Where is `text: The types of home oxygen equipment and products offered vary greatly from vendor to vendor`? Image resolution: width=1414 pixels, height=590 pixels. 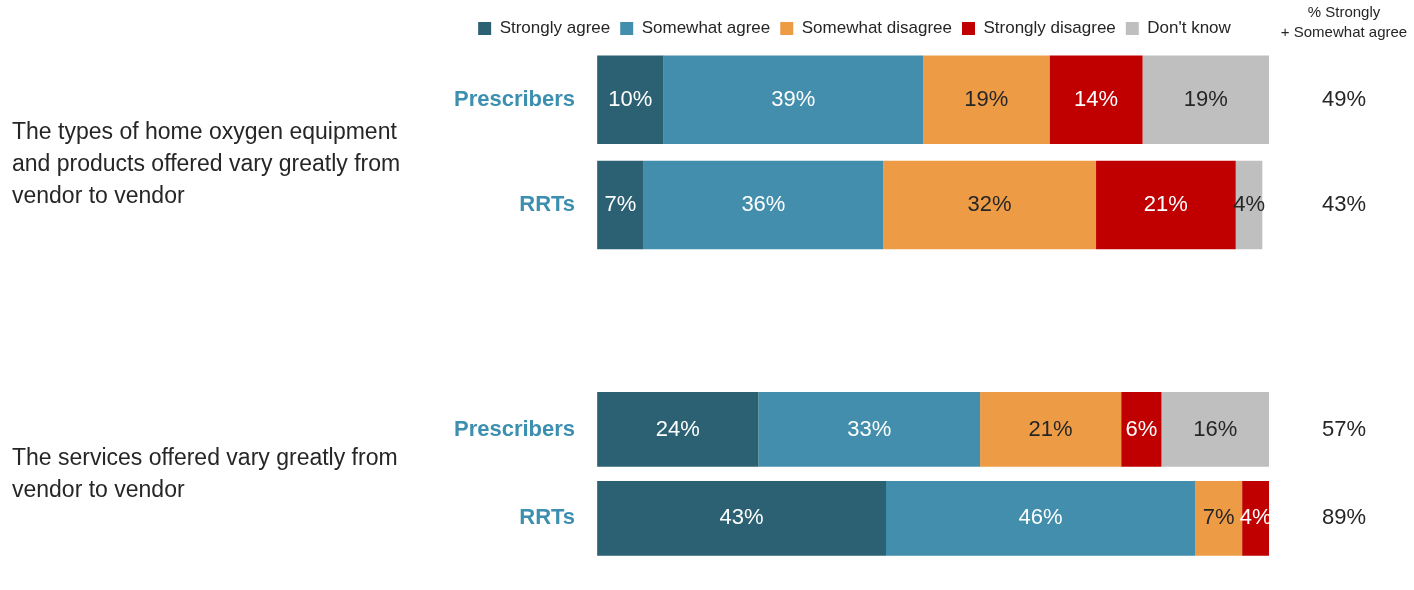
text: The types of home oxygen equipment and products offered vary greatly from vendor to vendor is located at coordinates (206, 163).